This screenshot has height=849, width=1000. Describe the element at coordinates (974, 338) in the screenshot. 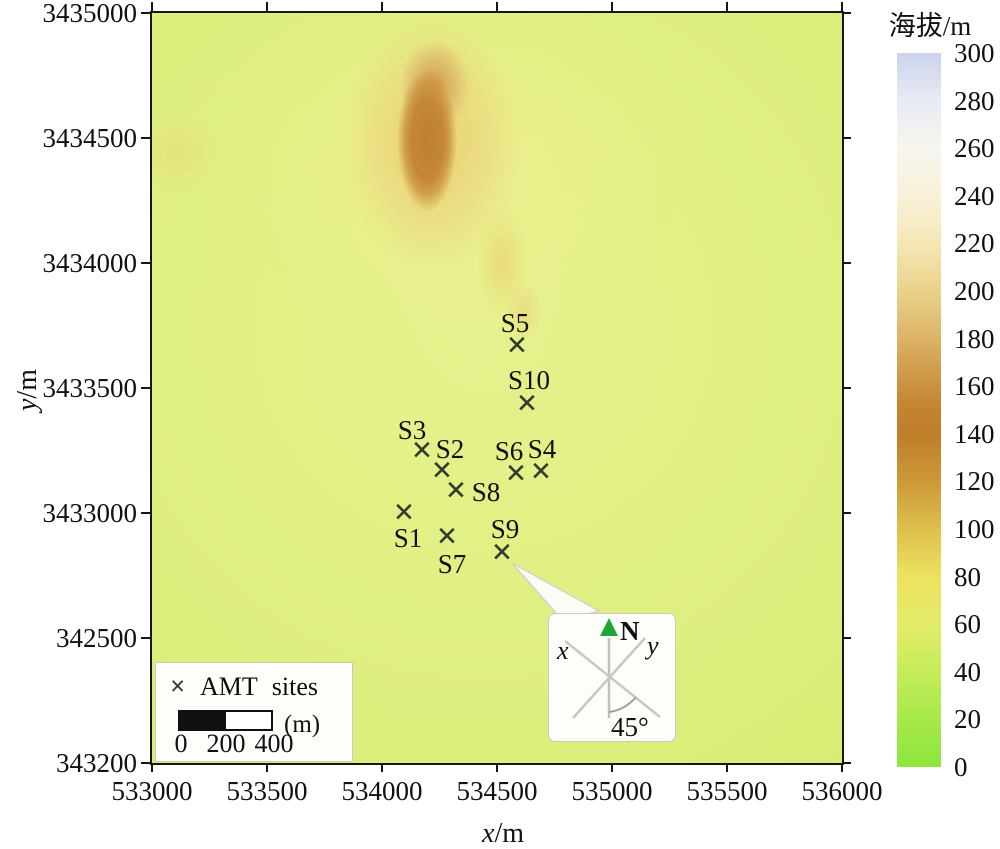

I see `colorbar-tick-label: 180` at that location.